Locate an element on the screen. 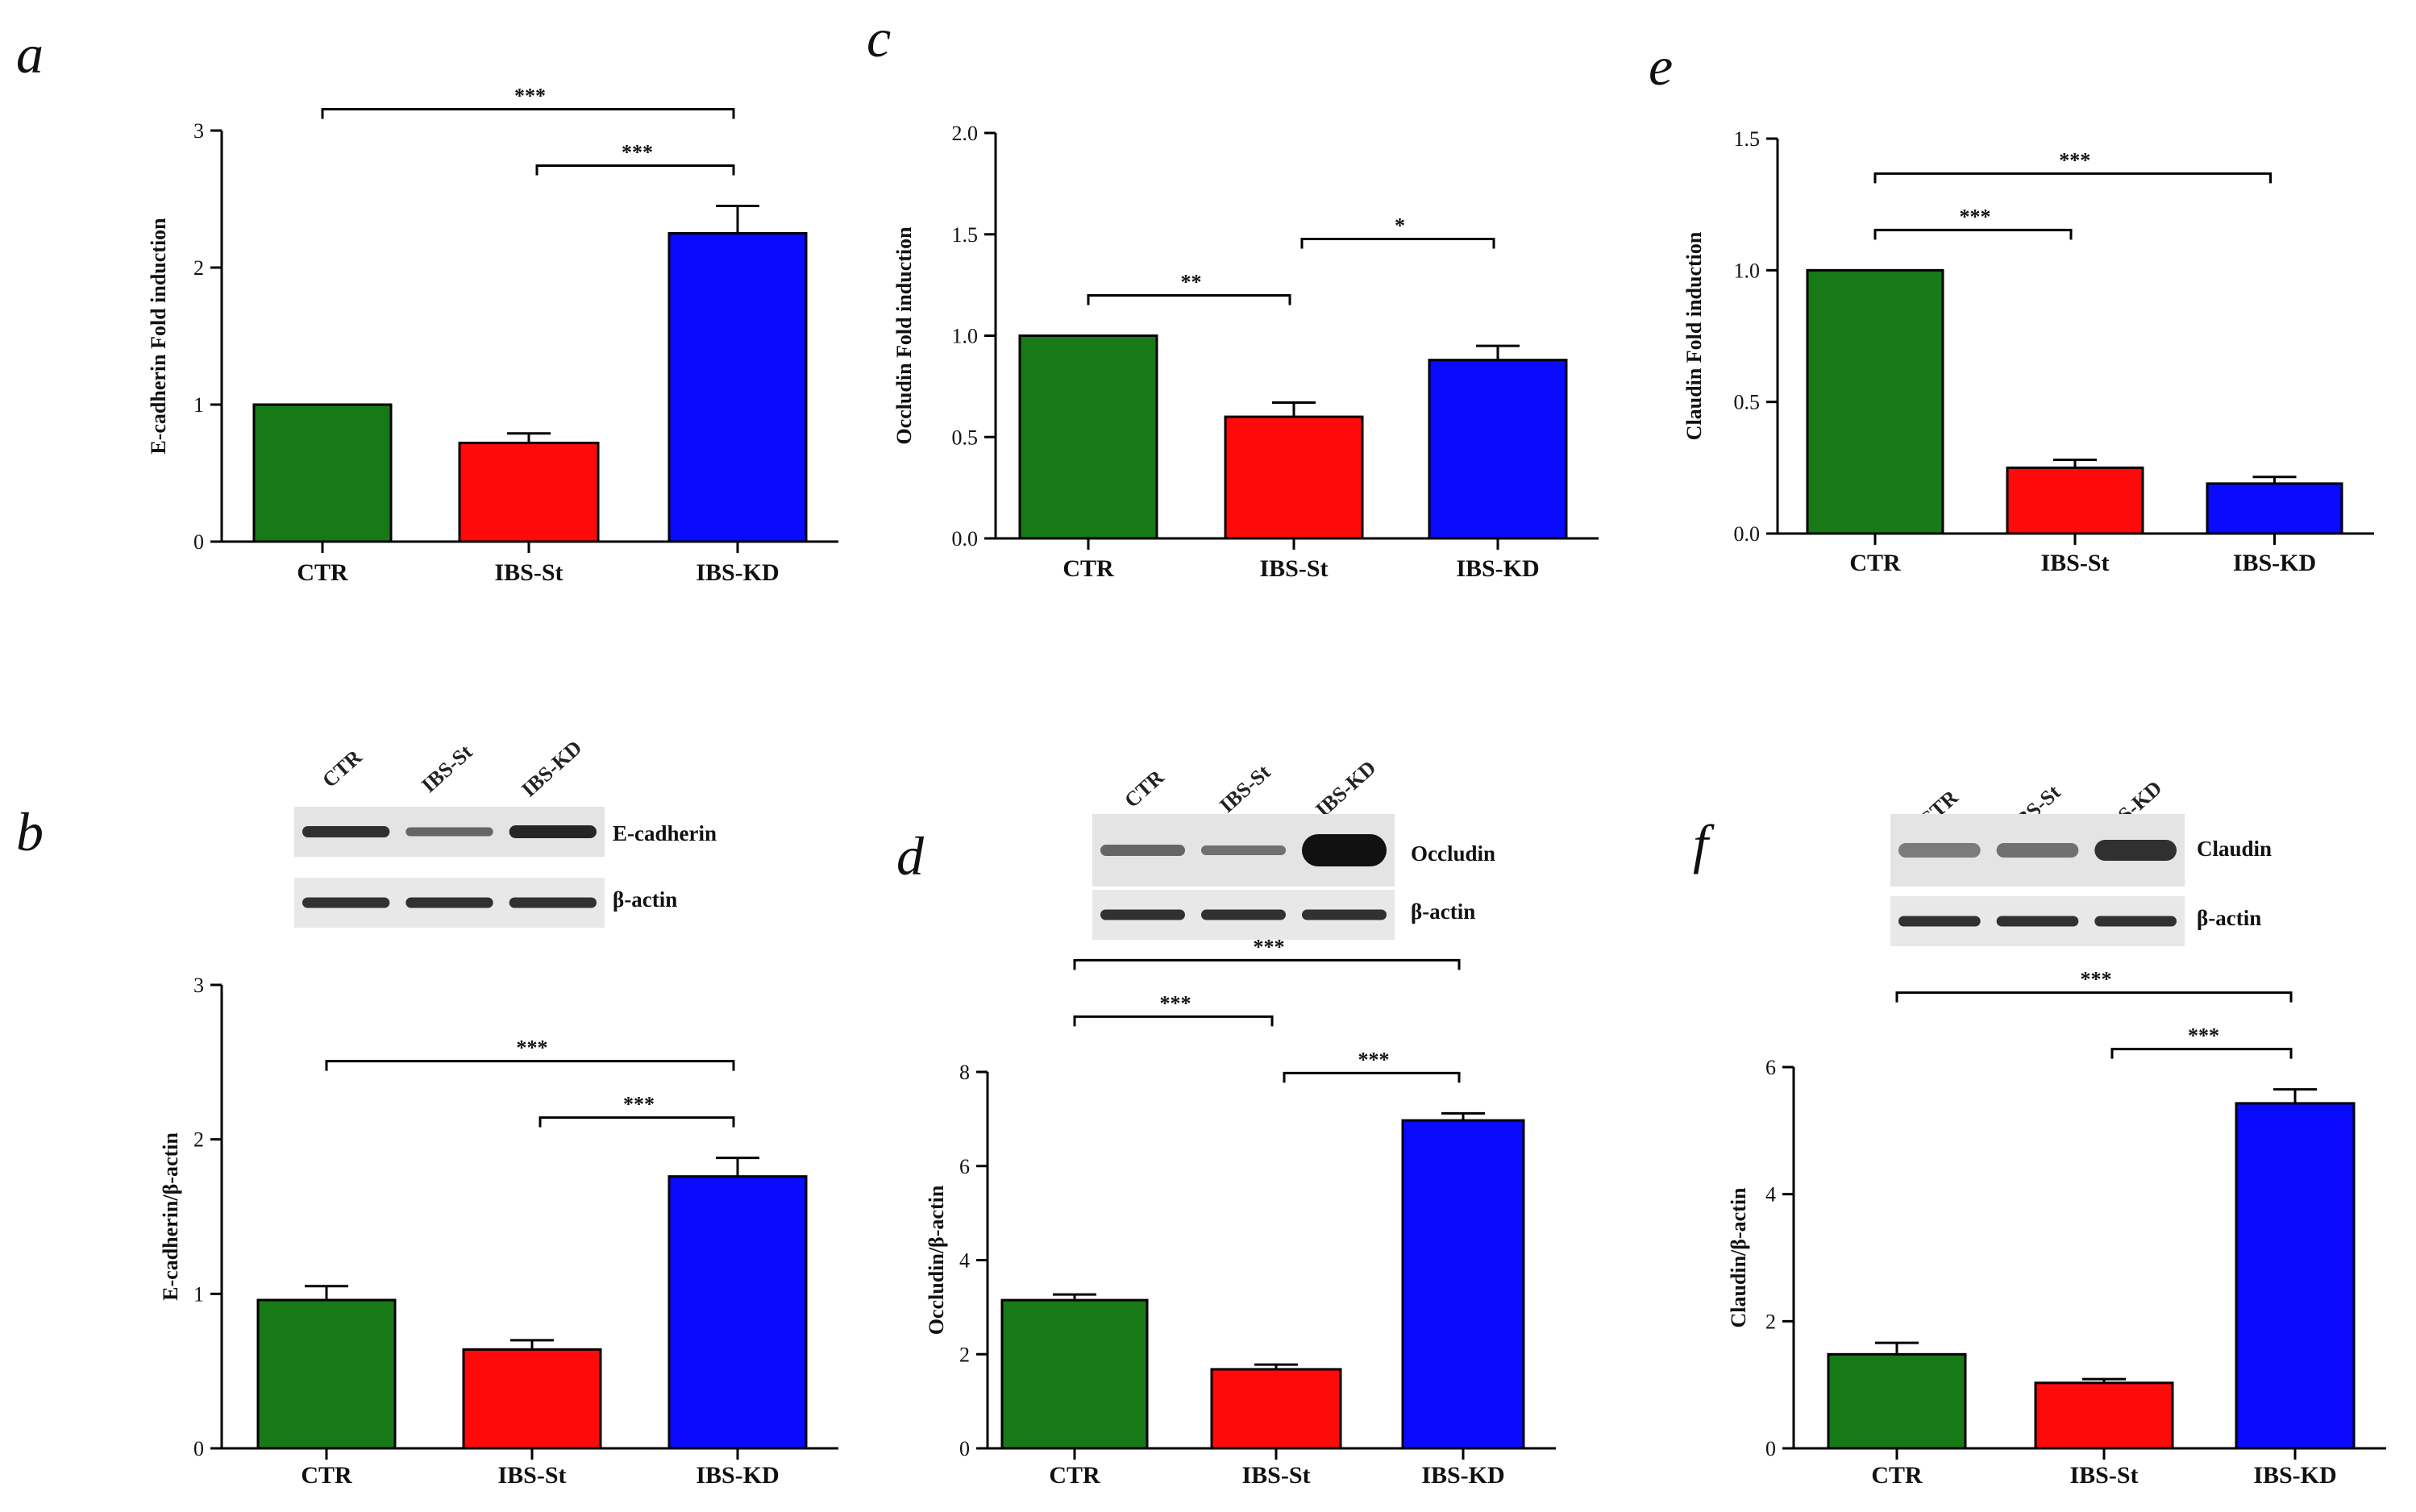 The width and height of the screenshot is (2416, 1512). panel-label: c is located at coordinates (879, 38).